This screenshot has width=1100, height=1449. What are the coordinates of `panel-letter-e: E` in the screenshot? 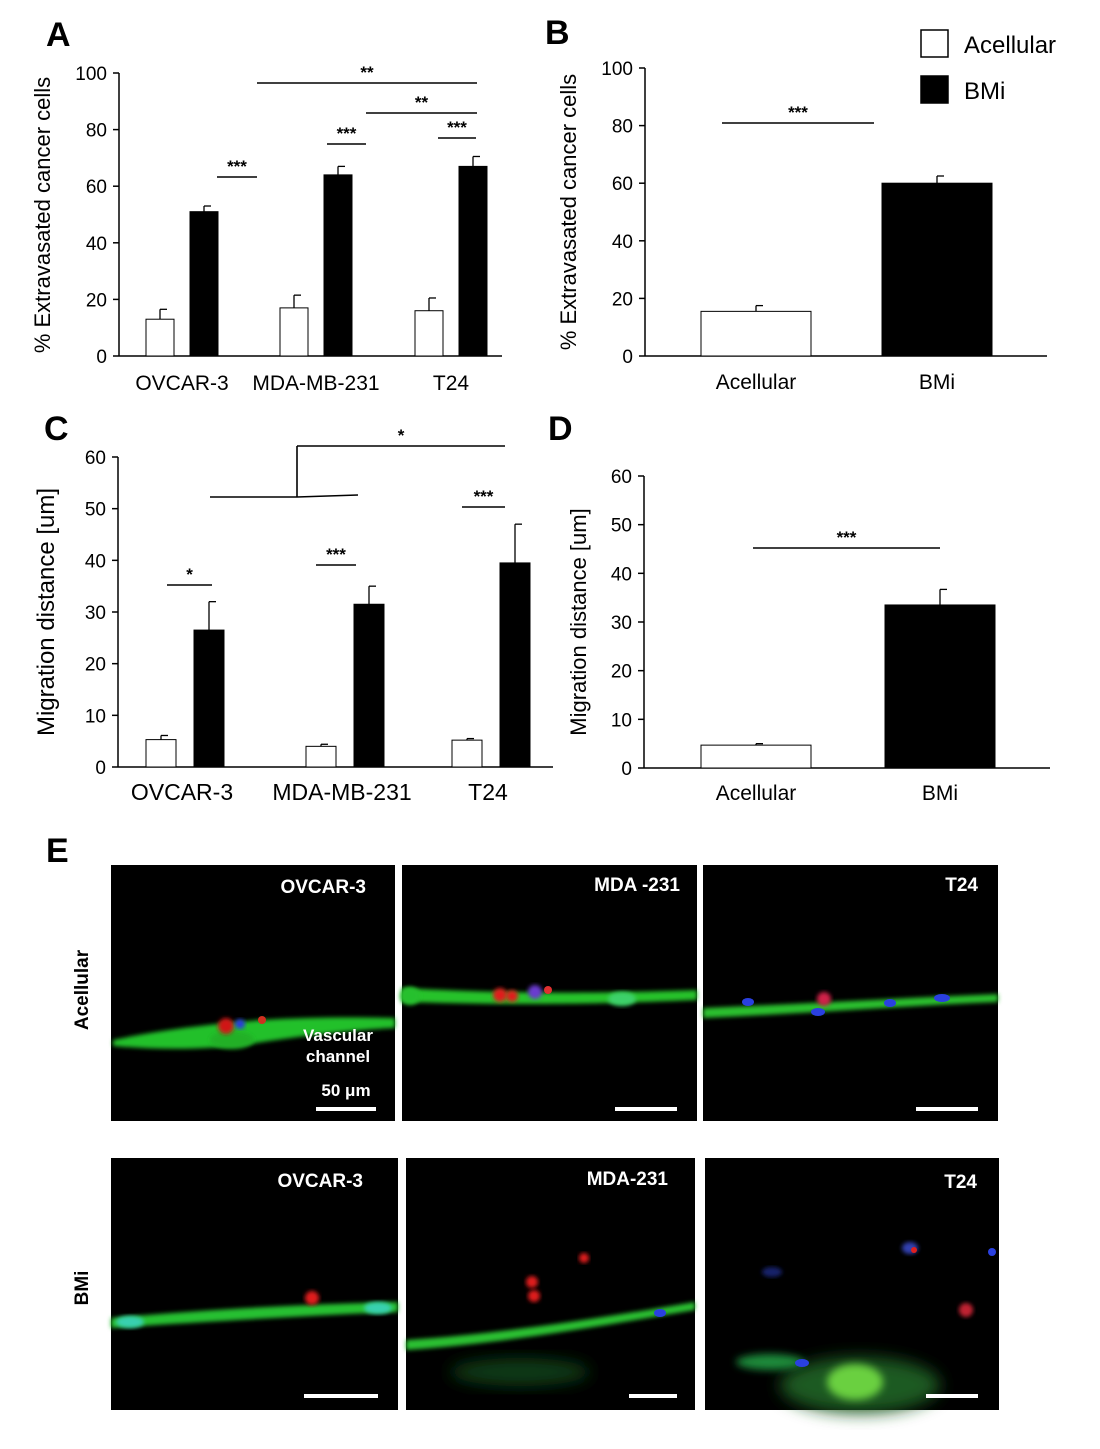 It's located at (57, 851).